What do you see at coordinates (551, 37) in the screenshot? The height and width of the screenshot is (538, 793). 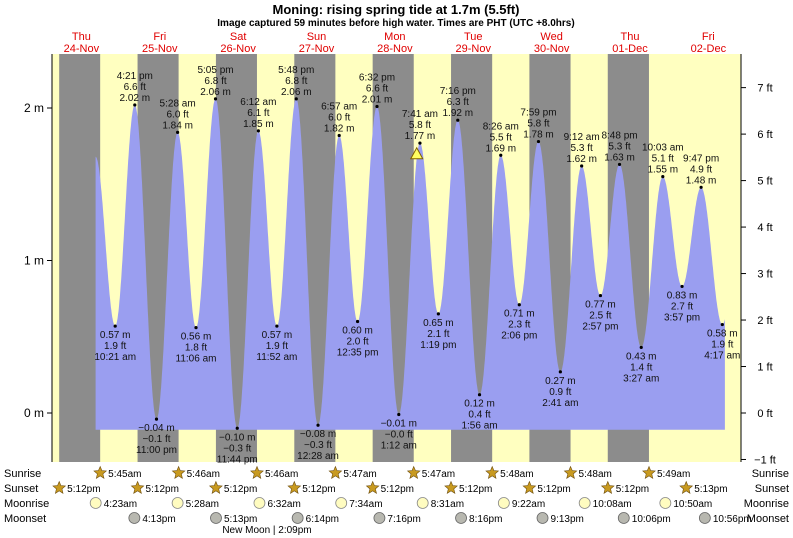 I see `day-label-dow: Wed` at bounding box center [551, 37].